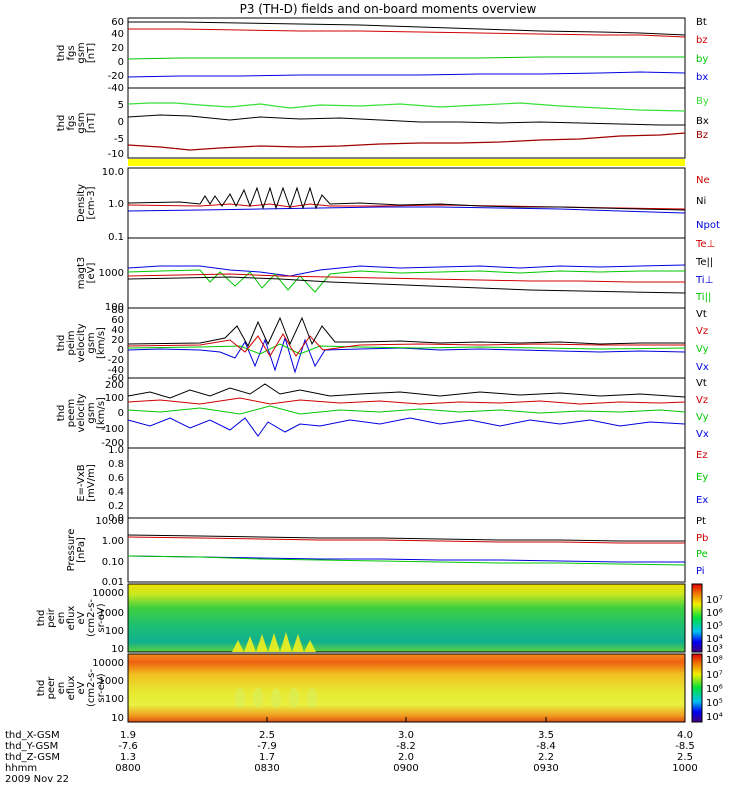 This screenshot has height=800, width=750. I want to click on z-gsm-value: 1.7, so click(267, 757).